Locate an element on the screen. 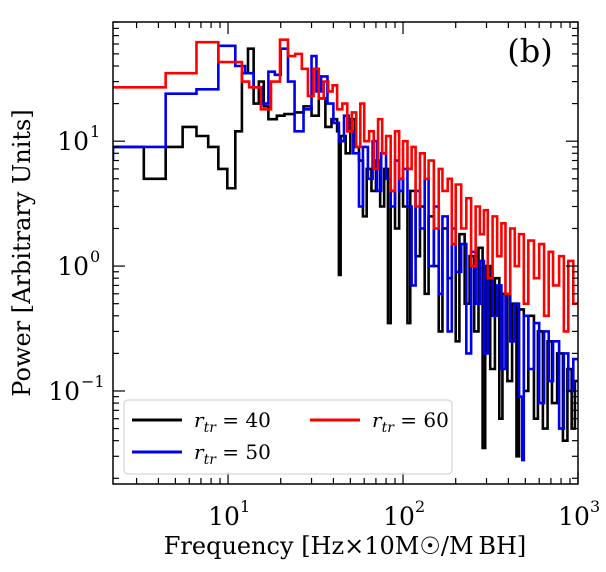  x-axis-title: Frequency [Hz×10M☉/M BH] is located at coordinates (345, 546).